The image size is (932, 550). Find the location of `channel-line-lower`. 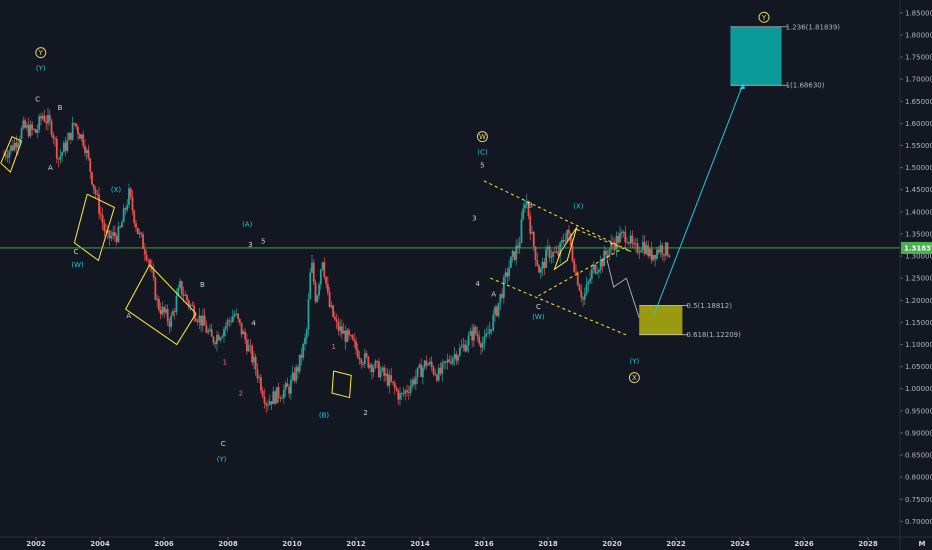

channel-line-lower is located at coordinates (559, 307).